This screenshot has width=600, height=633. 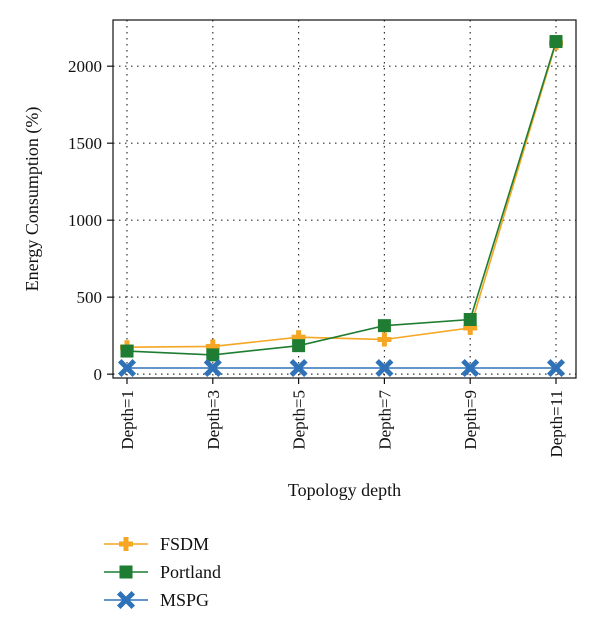 I want to click on legend-label: MSPG, so click(x=184, y=600).